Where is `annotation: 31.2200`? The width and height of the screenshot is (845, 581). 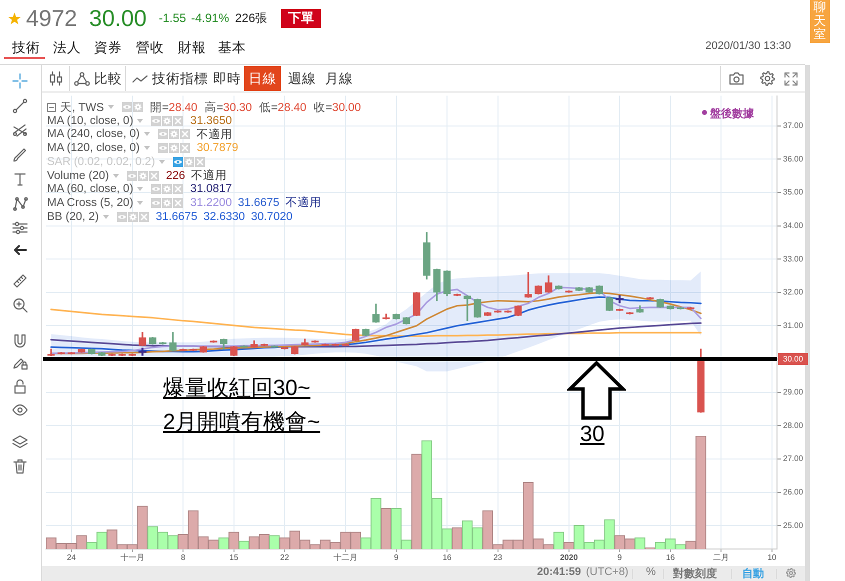
annotation: 31.2200 is located at coordinates (211, 202).